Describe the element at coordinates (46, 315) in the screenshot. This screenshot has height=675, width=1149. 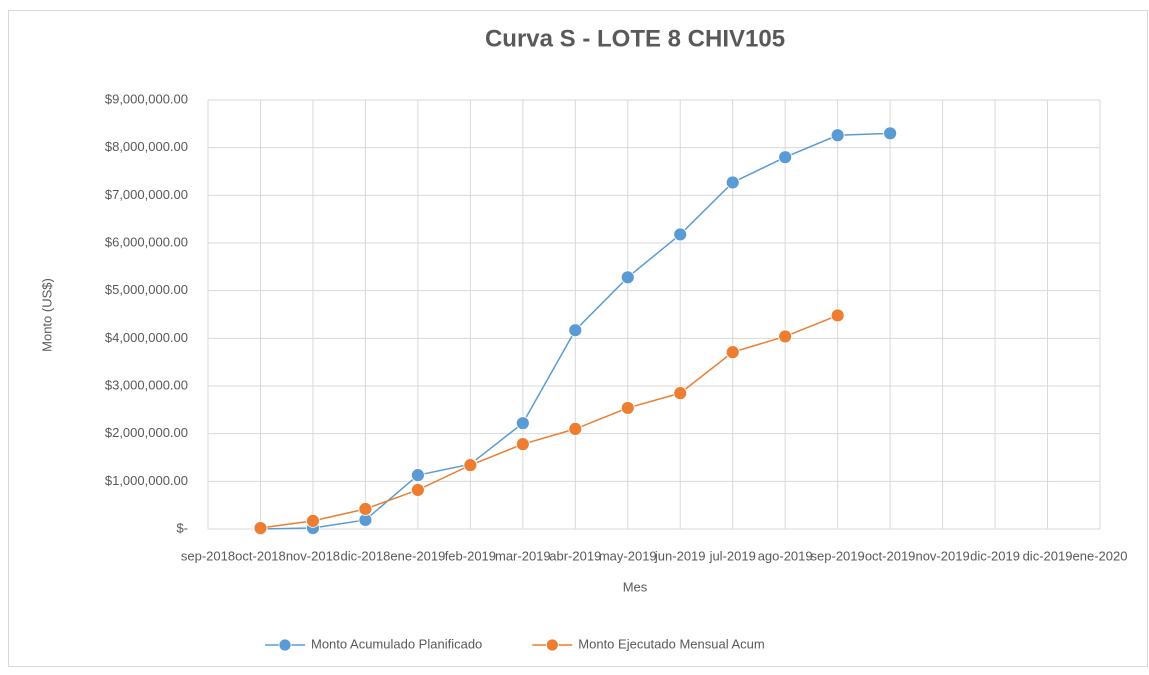
I see `y-axis-title: Monto (US$)` at that location.